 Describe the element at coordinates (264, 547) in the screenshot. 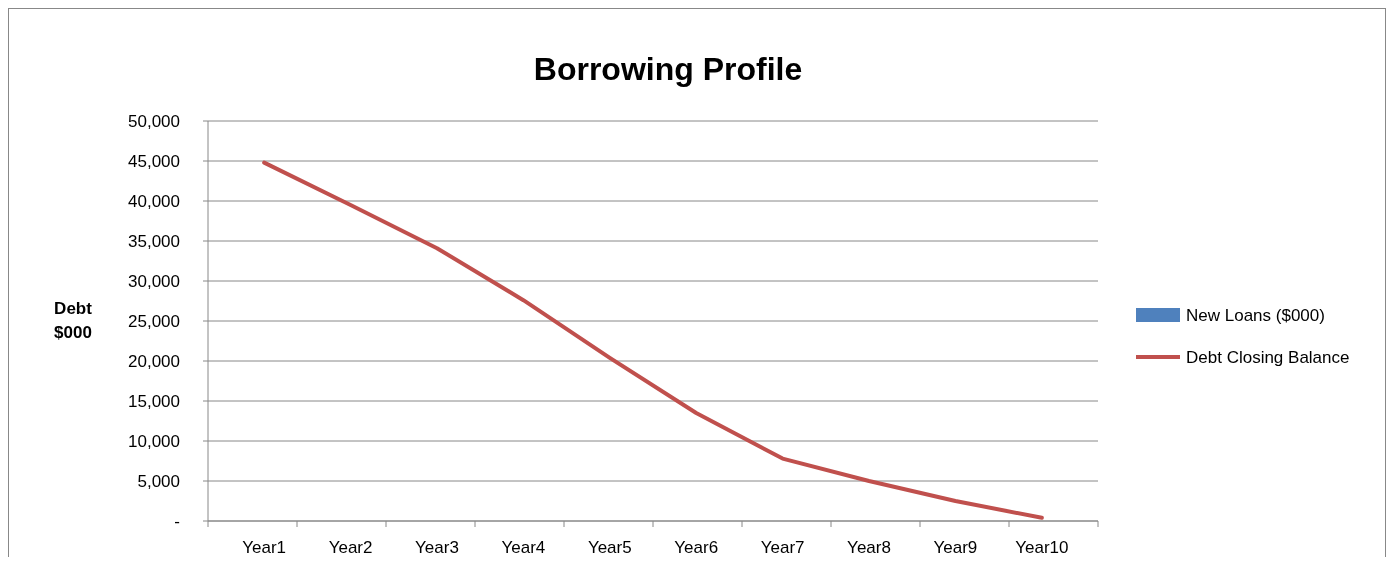

I see `x-tick-label: Year1` at that location.